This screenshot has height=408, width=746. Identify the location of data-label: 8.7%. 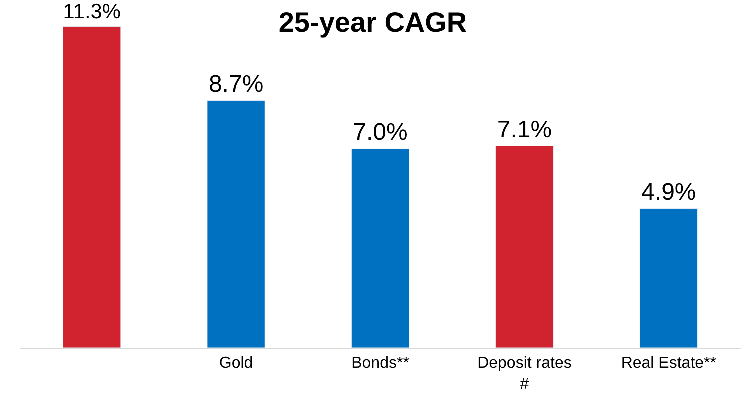
(236, 84).